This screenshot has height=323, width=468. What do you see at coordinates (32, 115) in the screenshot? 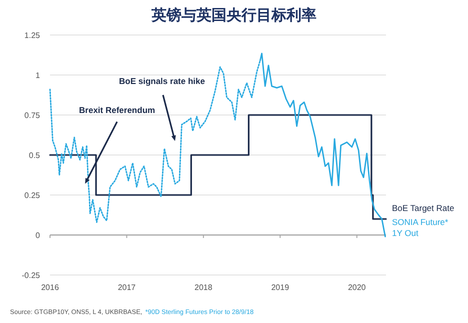
I see `y-tick-label: 0.75` at bounding box center [32, 115].